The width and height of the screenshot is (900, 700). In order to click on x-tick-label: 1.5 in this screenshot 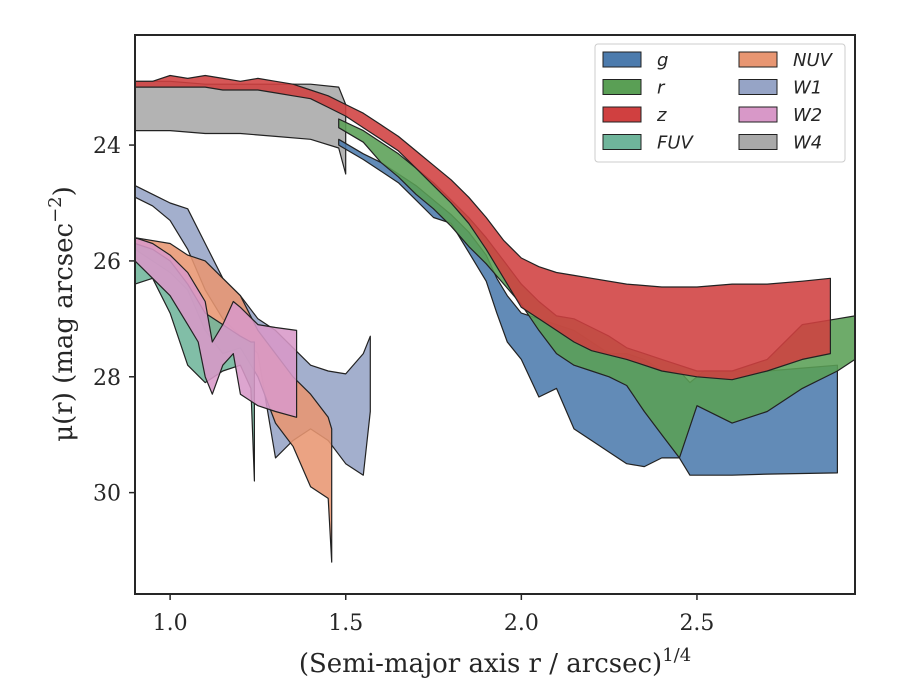, I will do `click(345, 623)`.